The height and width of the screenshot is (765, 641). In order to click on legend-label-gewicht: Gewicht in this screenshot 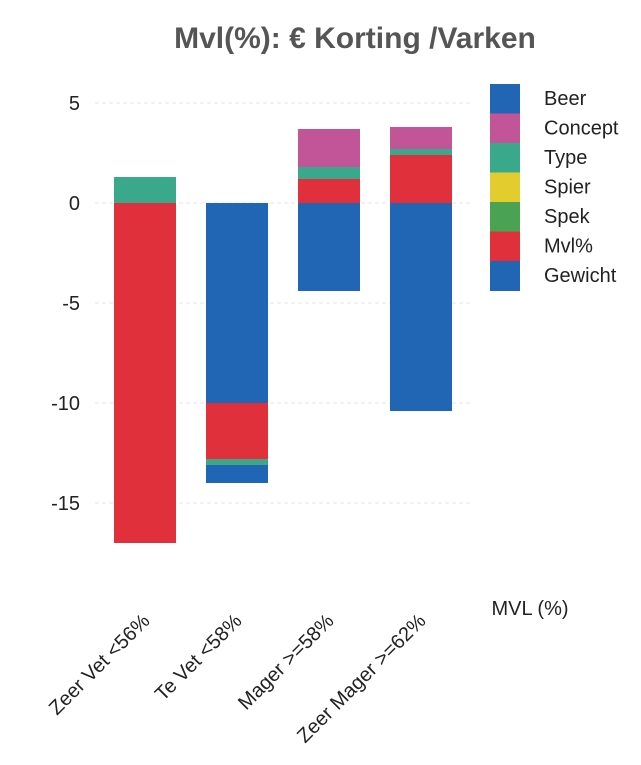, I will do `click(580, 276)`.